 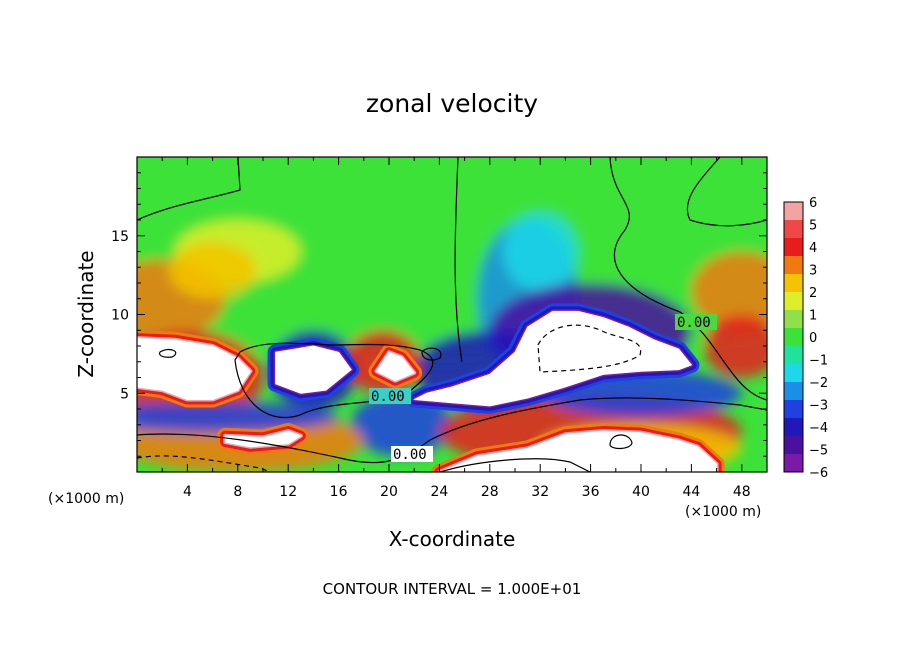 I want to click on colorbar-tick-label: 5, so click(x=813, y=226).